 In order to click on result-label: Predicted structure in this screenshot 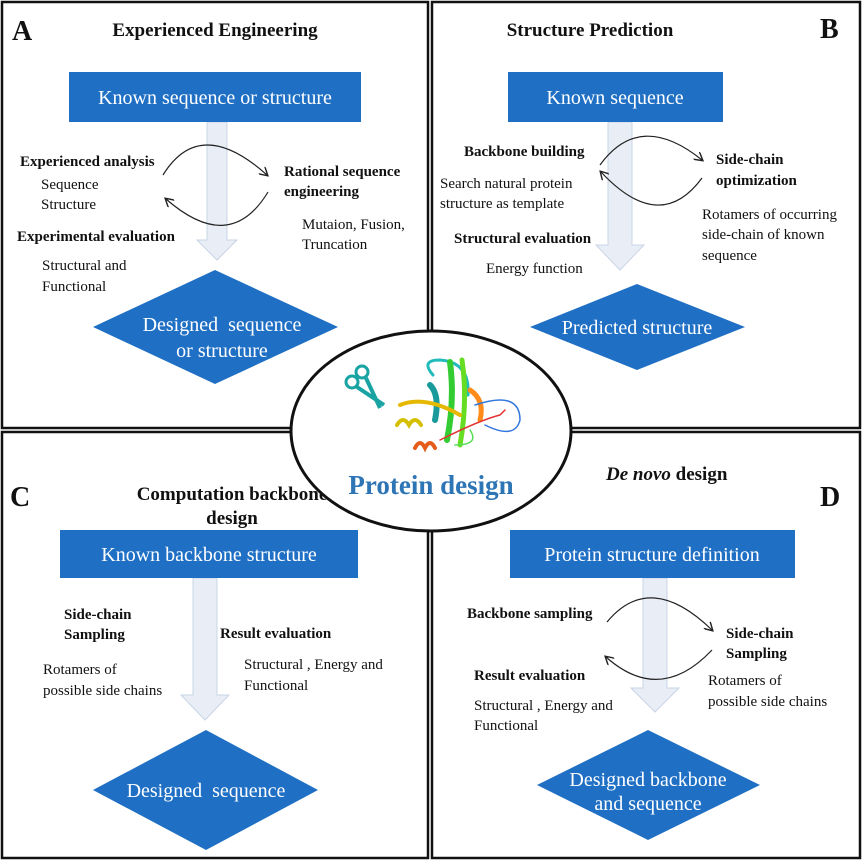, I will do `click(637, 328)`.